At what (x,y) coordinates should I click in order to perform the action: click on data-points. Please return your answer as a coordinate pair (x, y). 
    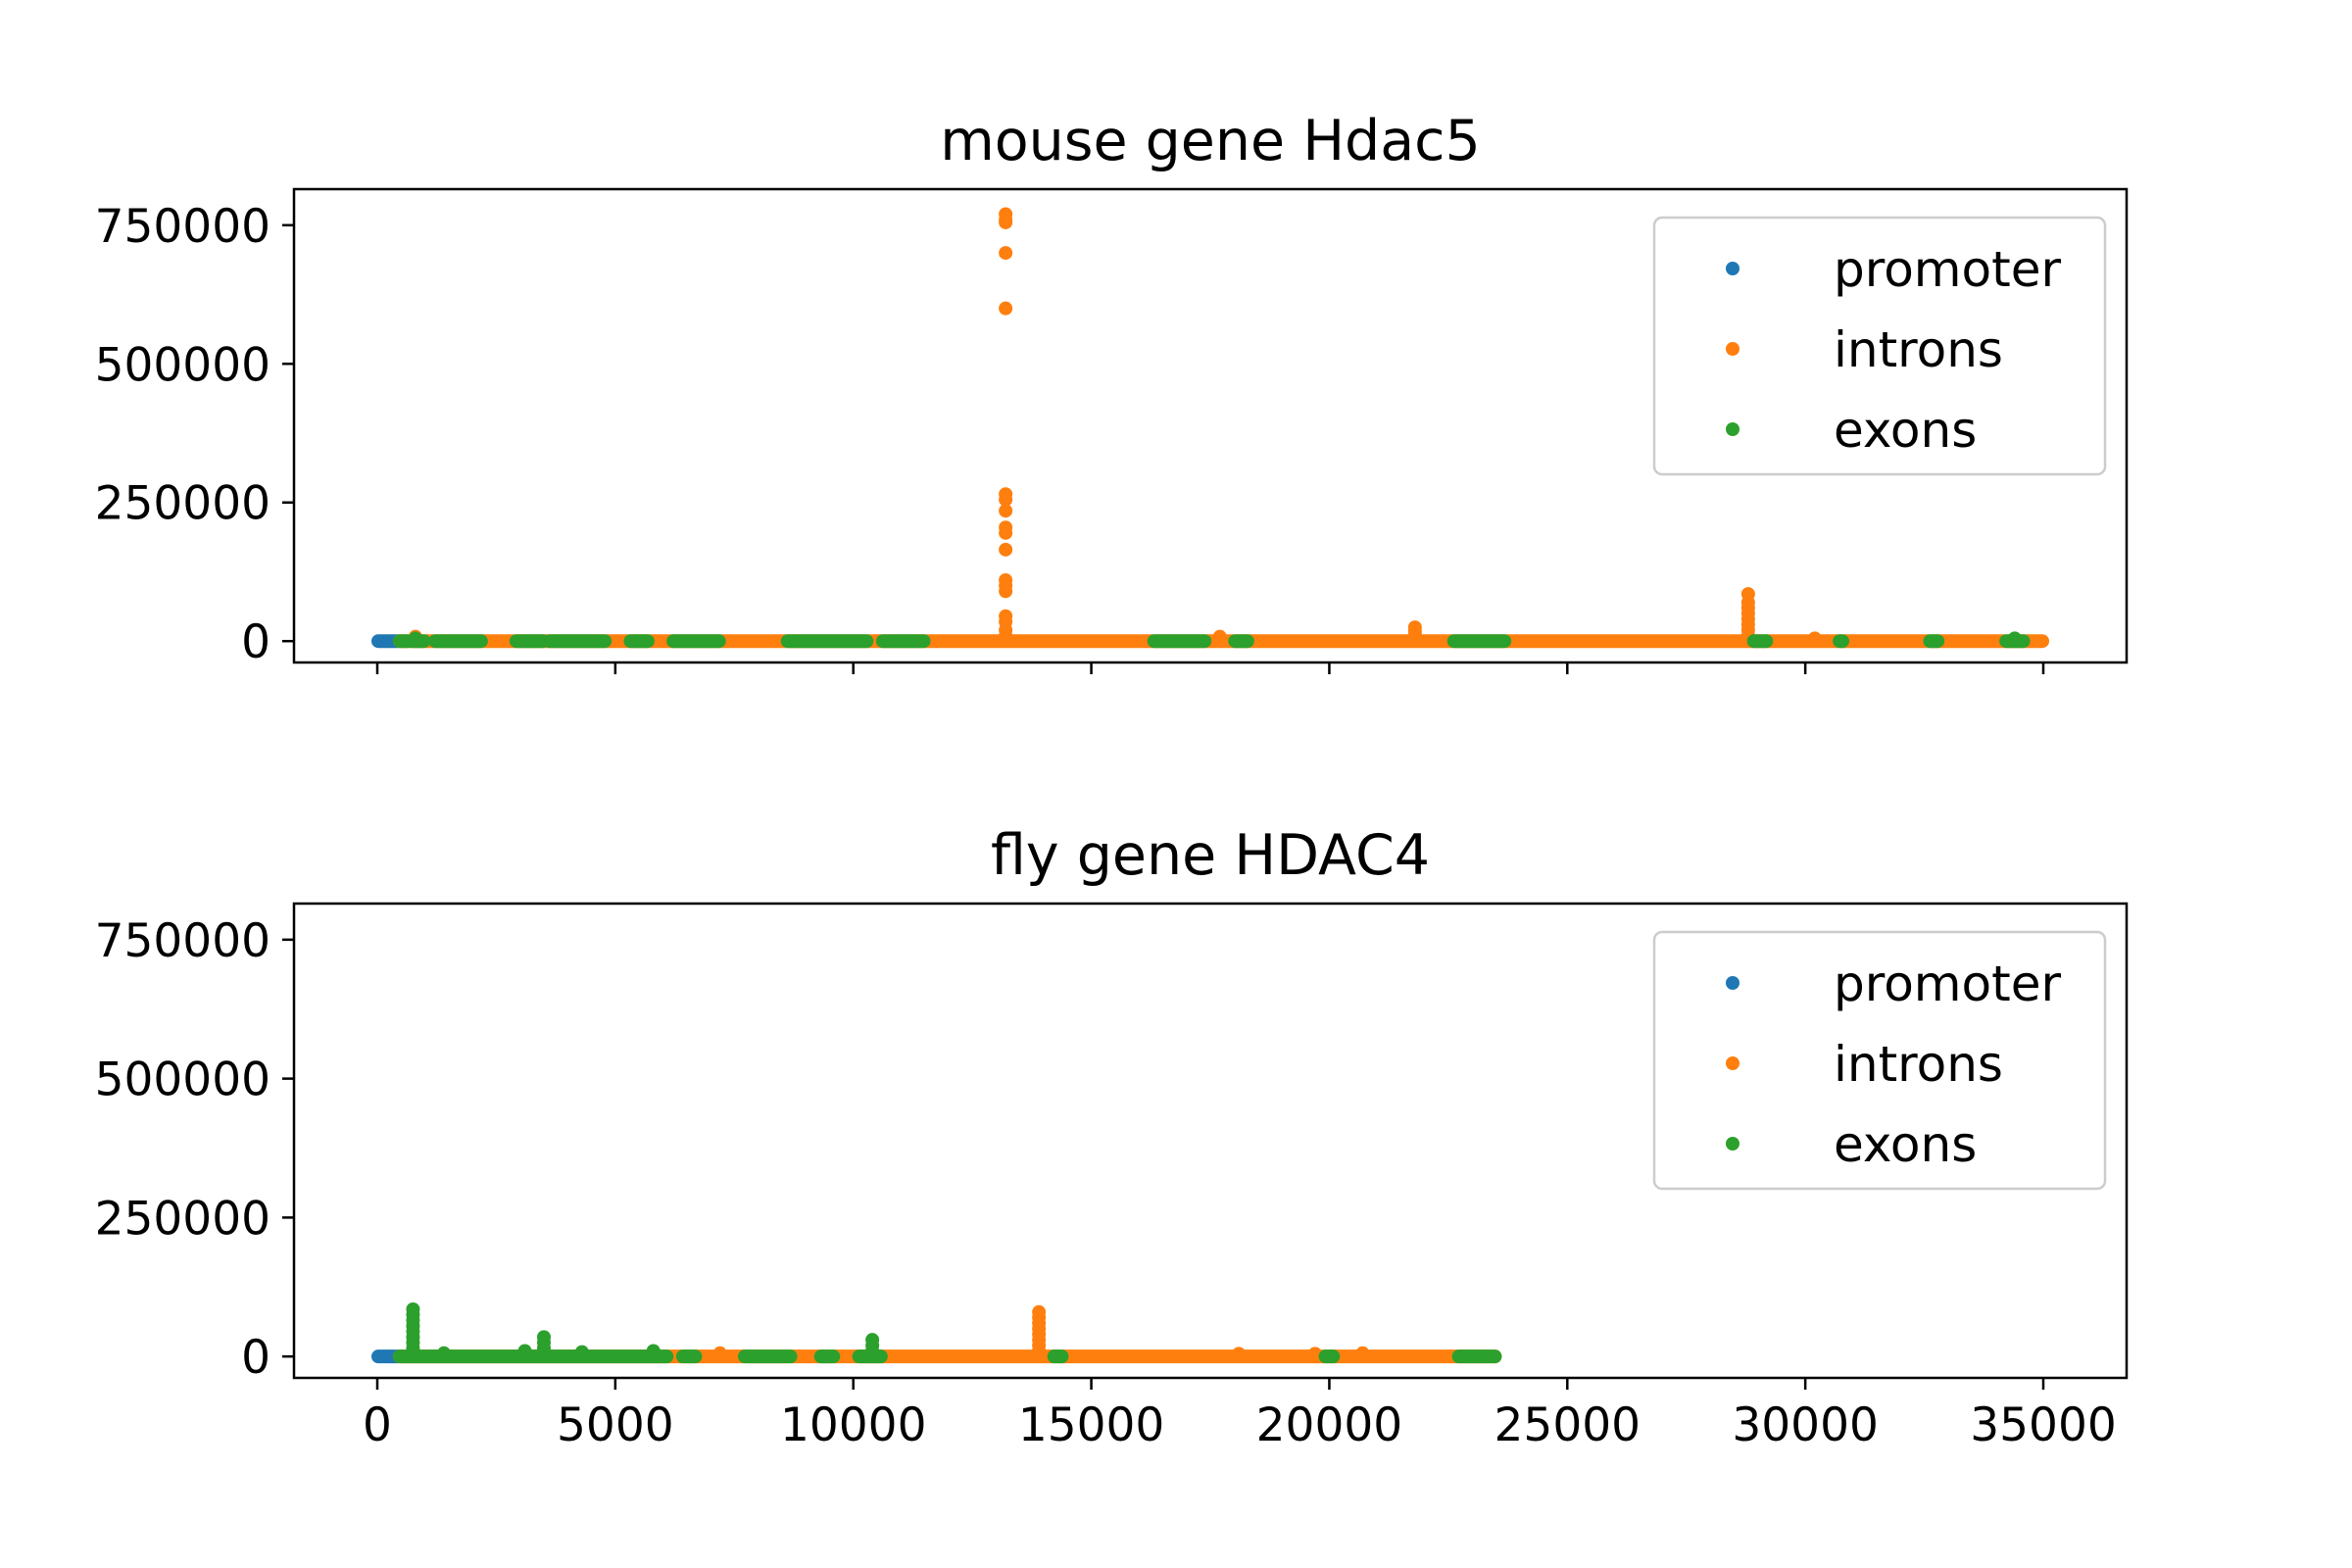
    Looking at the image, I should click on (936, 1332).